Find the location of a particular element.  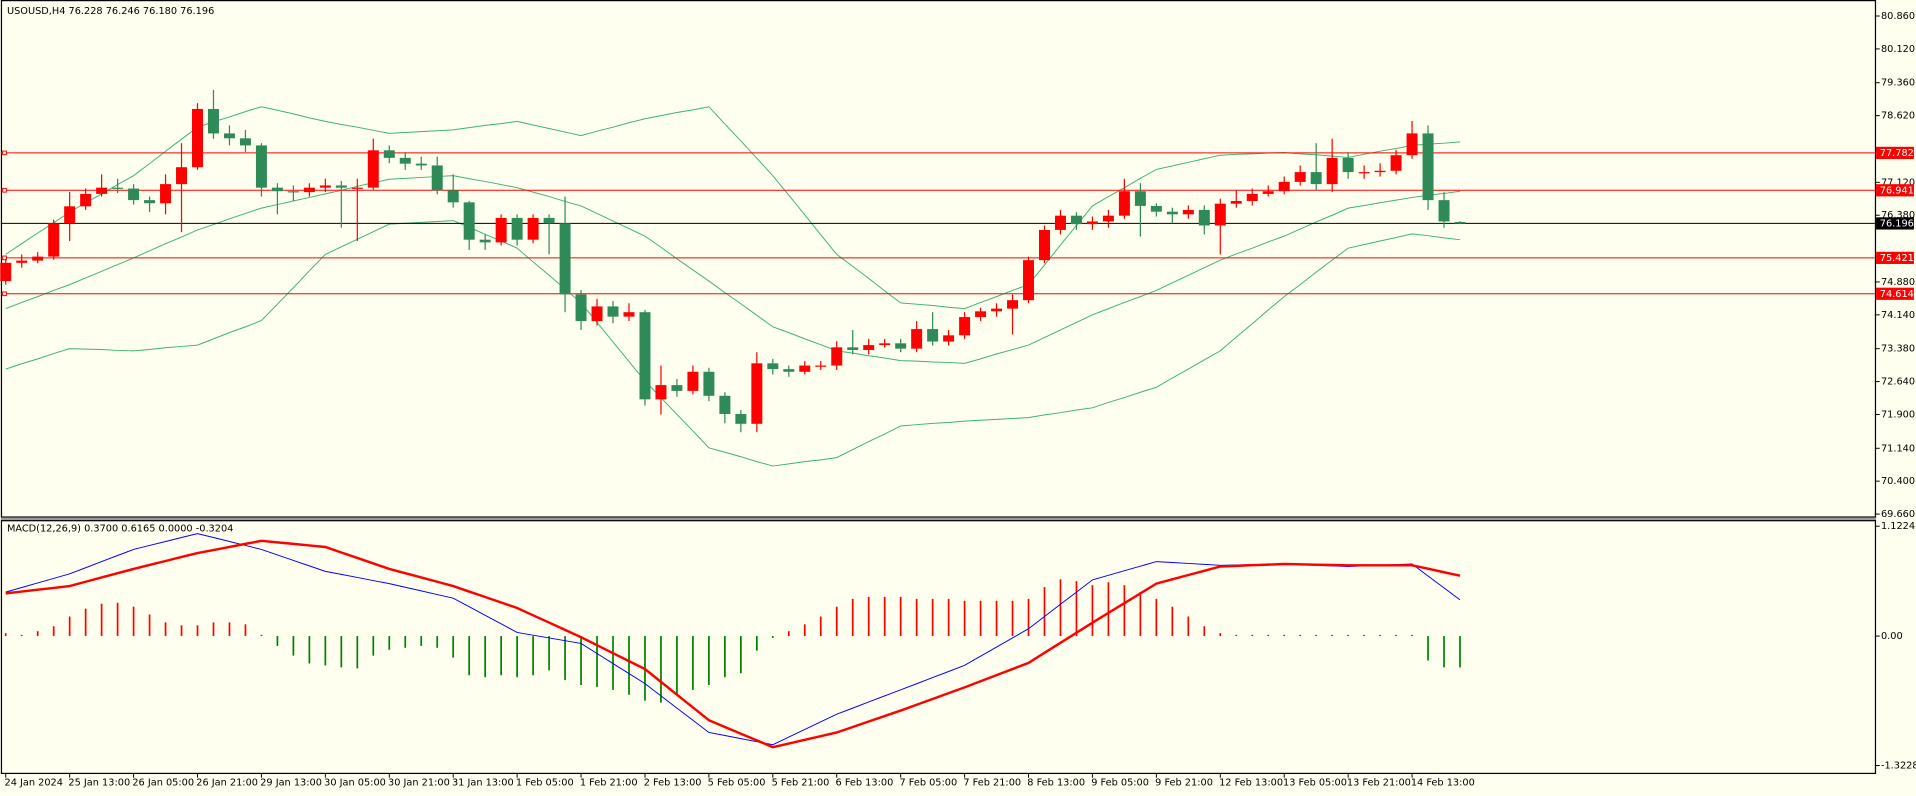

x-tick-label: 7 Feb 21:00 is located at coordinates (992, 783).